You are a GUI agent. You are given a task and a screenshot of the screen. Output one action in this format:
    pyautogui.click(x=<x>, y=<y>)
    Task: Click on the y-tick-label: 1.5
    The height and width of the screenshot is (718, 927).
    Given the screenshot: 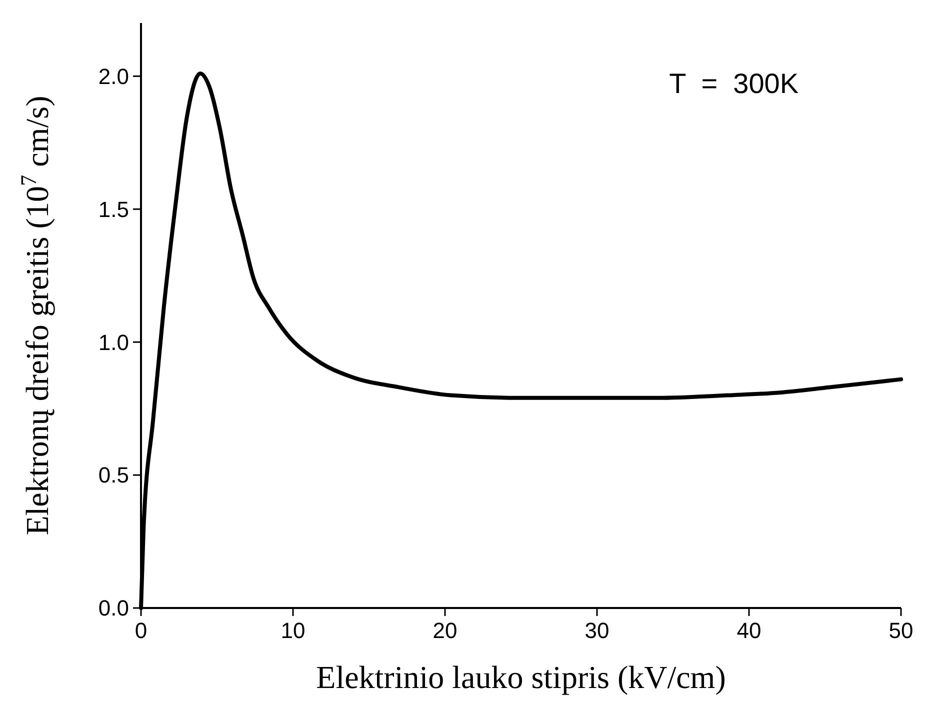 What is the action you would take?
    pyautogui.click(x=113, y=209)
    